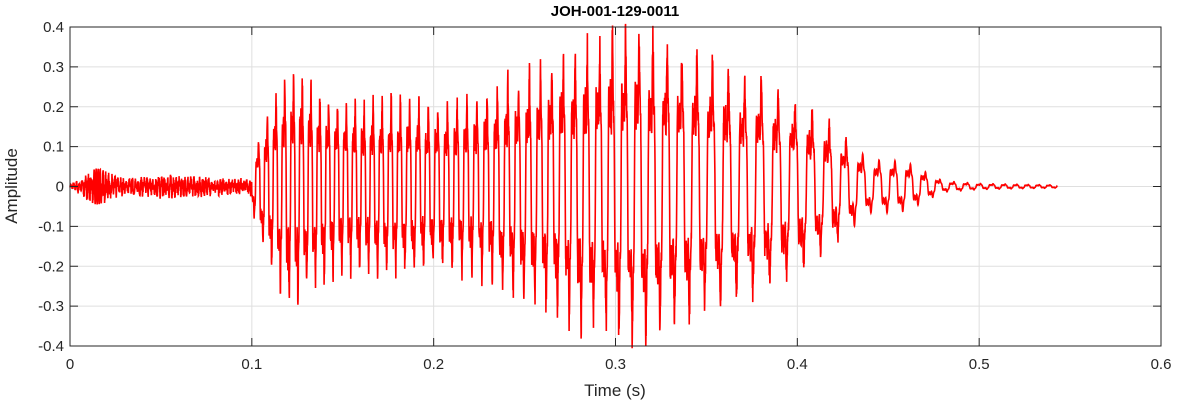 Image resolution: width=1177 pixels, height=404 pixels. Describe the element at coordinates (70, 364) in the screenshot. I see `x-tick-label: 0` at that location.